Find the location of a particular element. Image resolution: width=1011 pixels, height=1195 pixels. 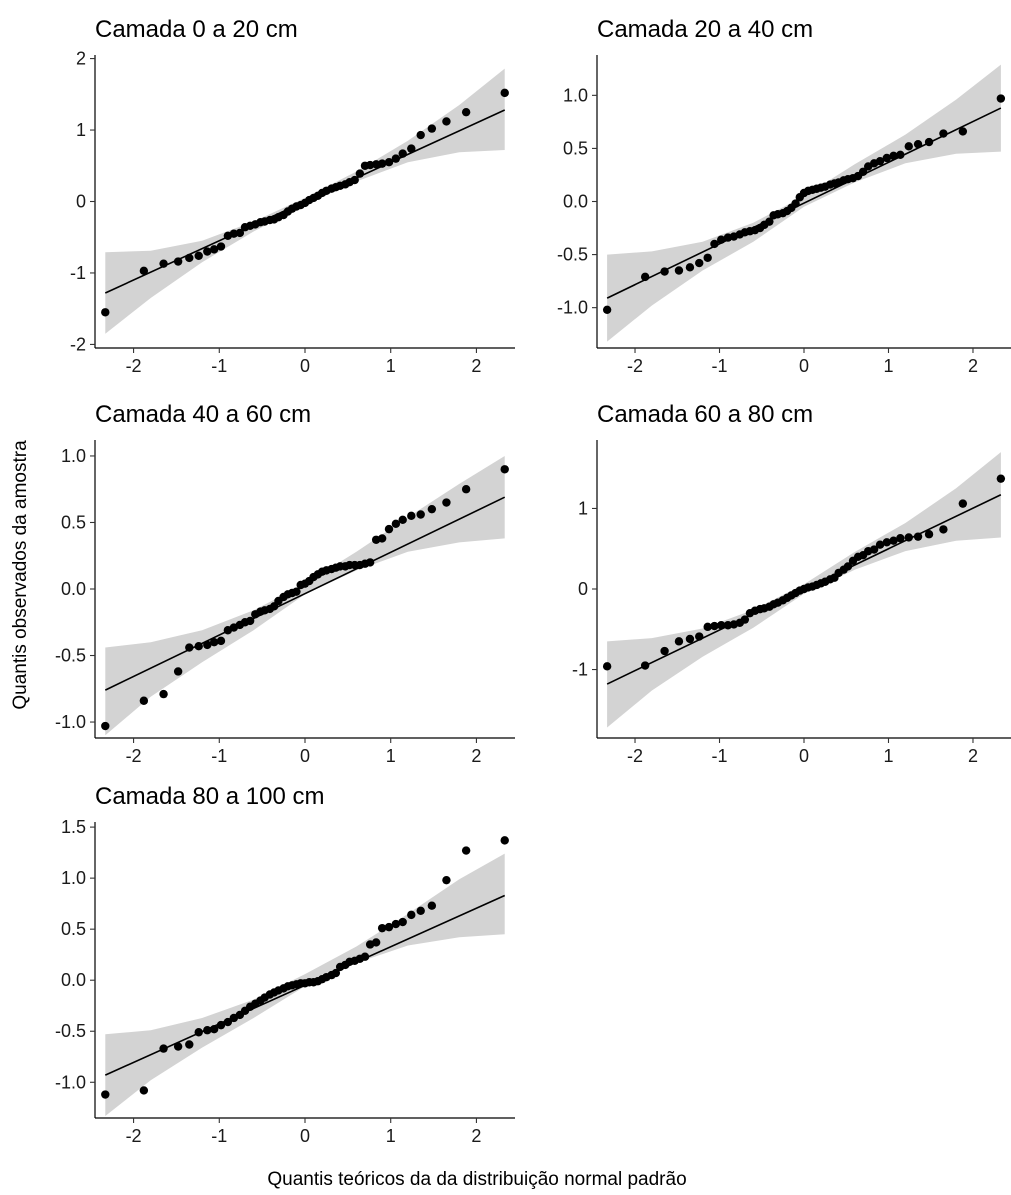

confidence-band is located at coordinates (305, 596).